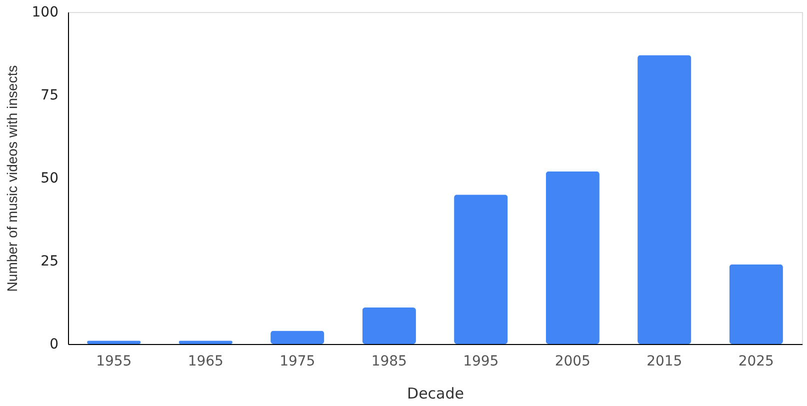 This screenshot has width=807, height=406. I want to click on y-axis-title: Number of music videos with insects, so click(12, 178).